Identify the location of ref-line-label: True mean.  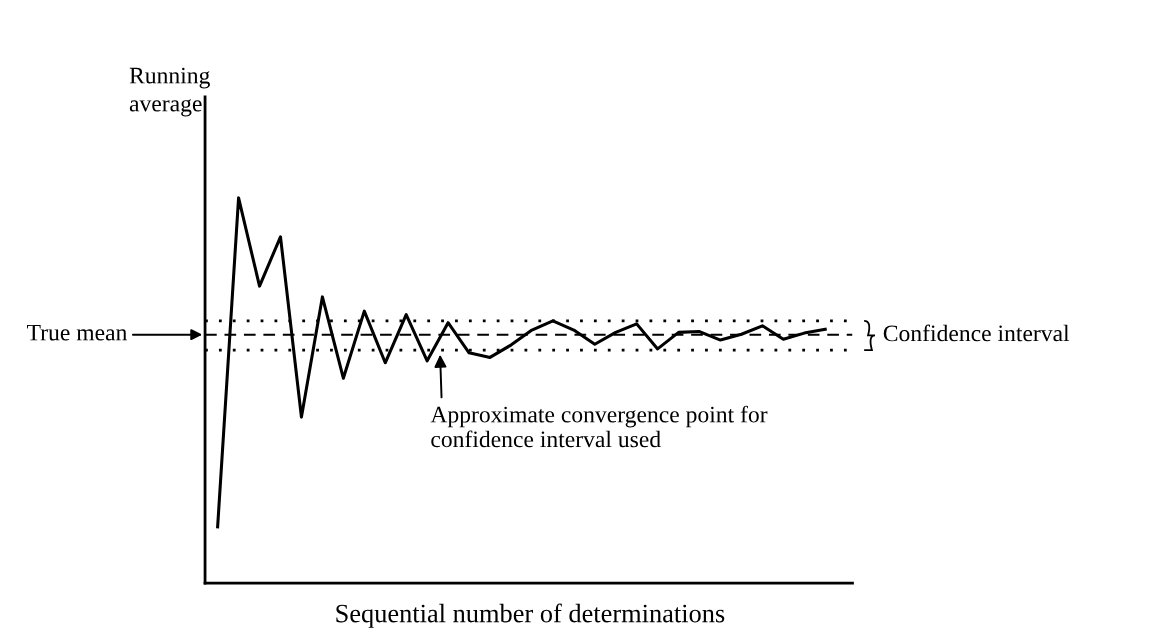
(77, 332).